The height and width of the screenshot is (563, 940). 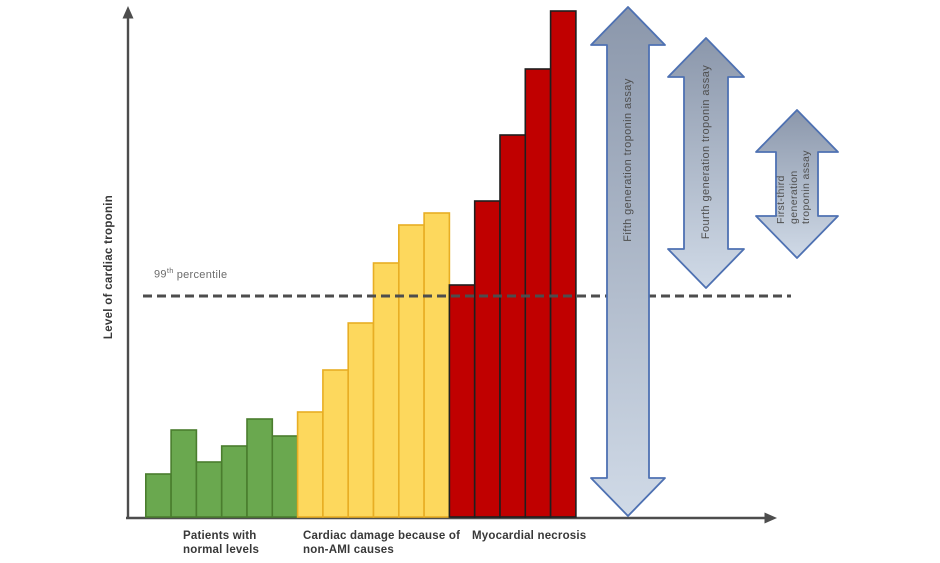 I want to click on threshold-word: percentile, so click(x=202, y=274).